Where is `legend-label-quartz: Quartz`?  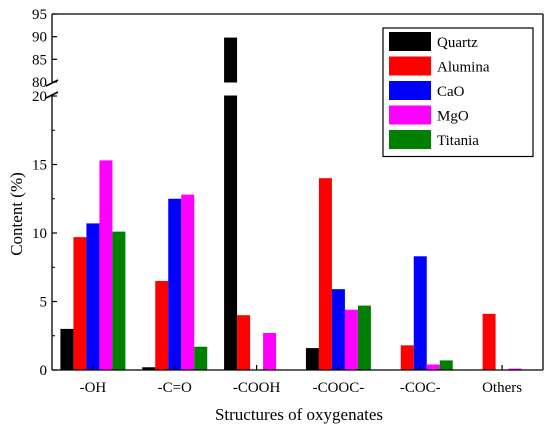
legend-label-quartz: Quartz is located at coordinates (457, 43).